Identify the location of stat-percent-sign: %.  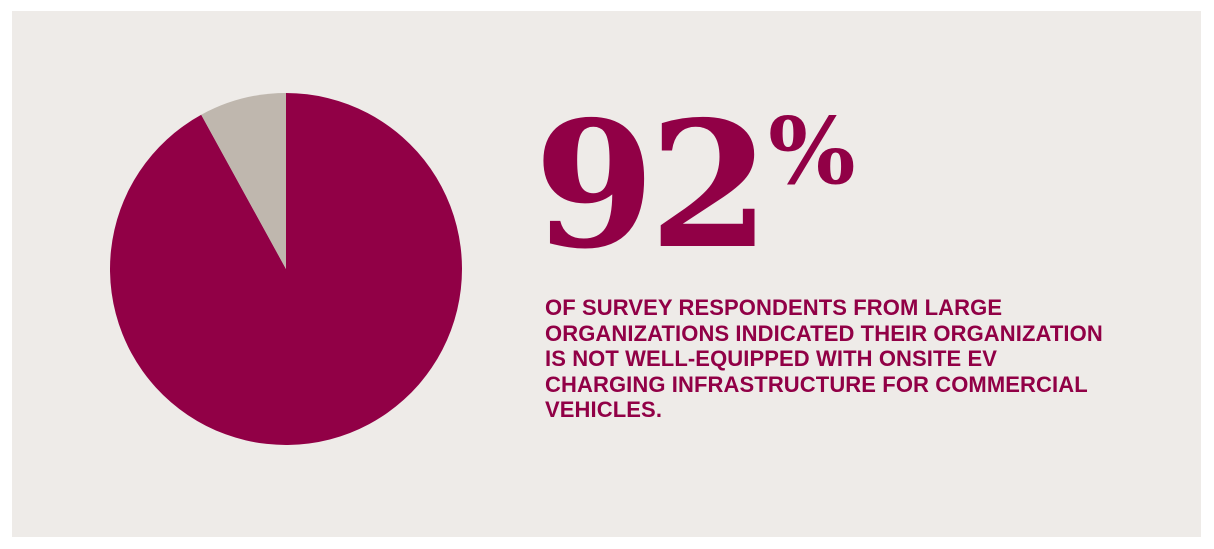
(812, 151).